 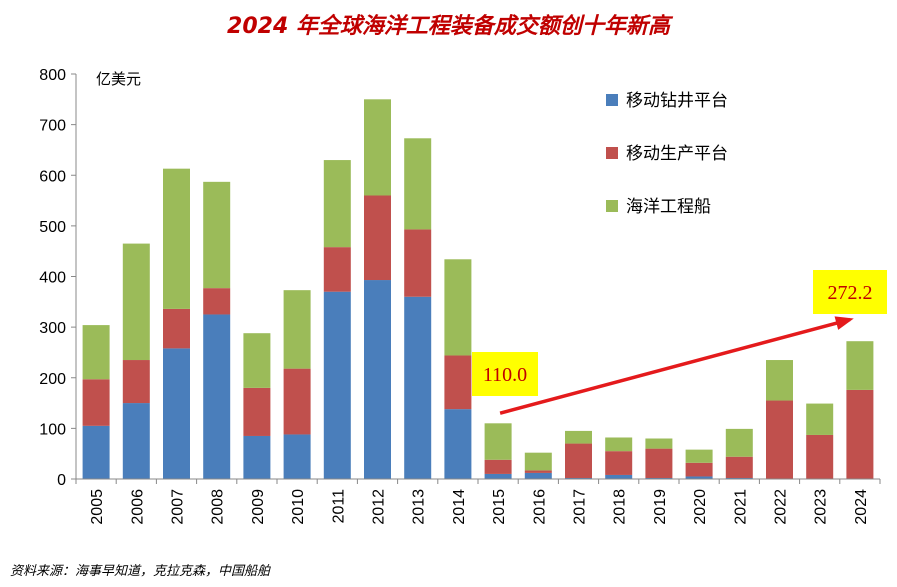 I want to click on x-tick-label: 2024, so click(x=861, y=507).